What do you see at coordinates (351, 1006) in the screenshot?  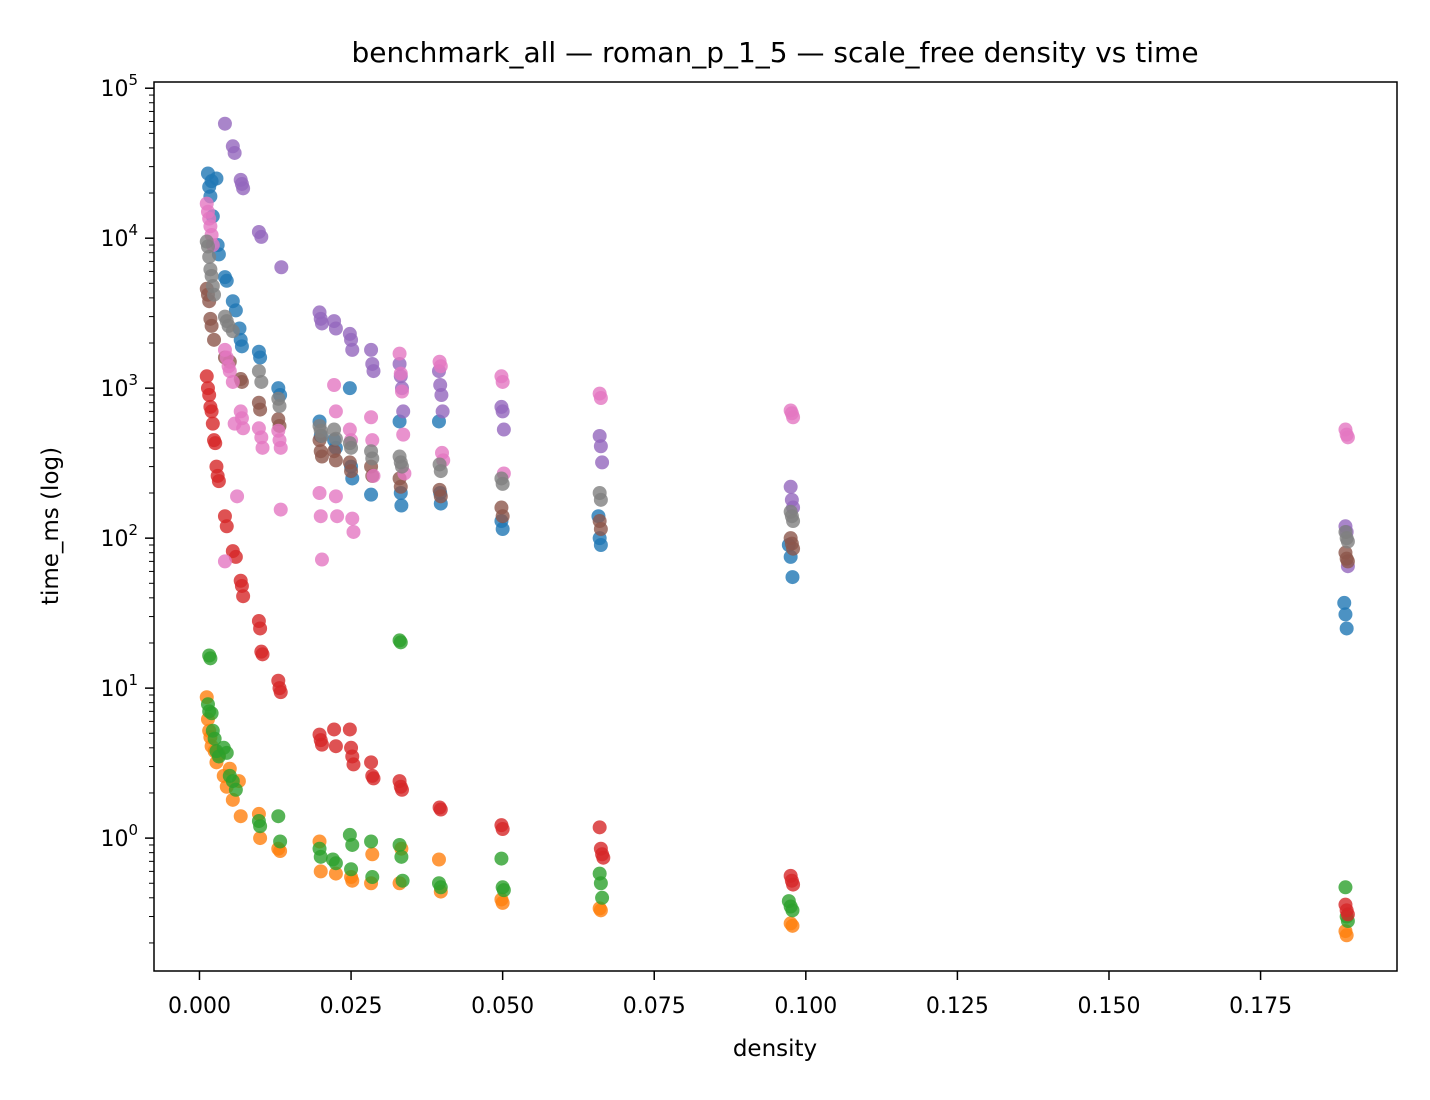 I see `x-tick-label: 0.025` at bounding box center [351, 1006].